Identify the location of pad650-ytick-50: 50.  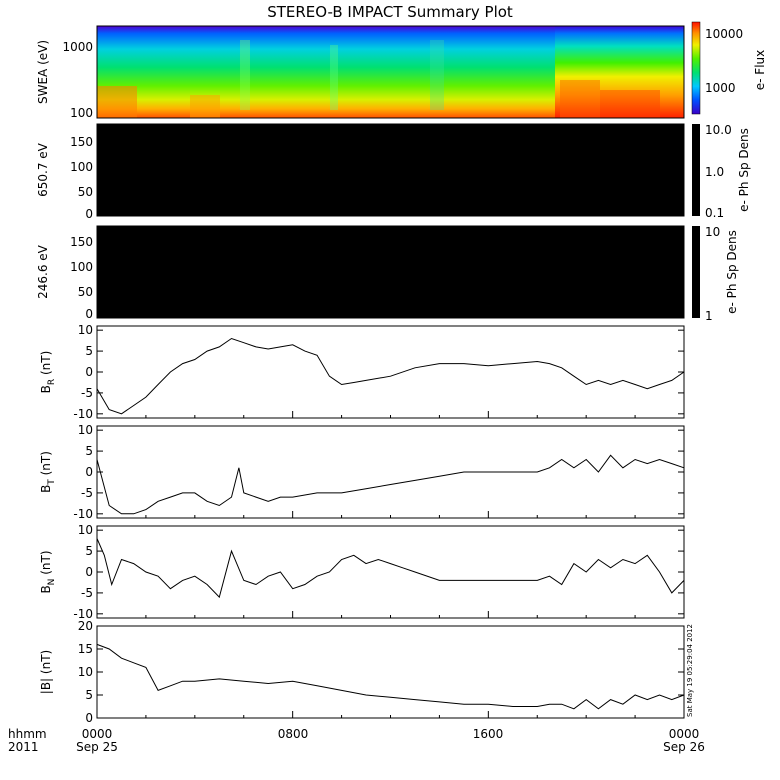
(85, 192).